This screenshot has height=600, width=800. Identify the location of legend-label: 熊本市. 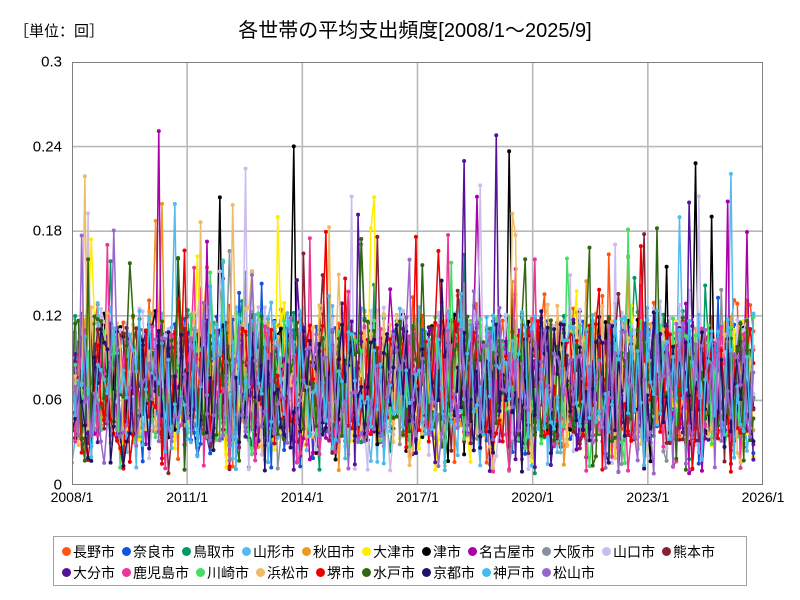
(694, 551).